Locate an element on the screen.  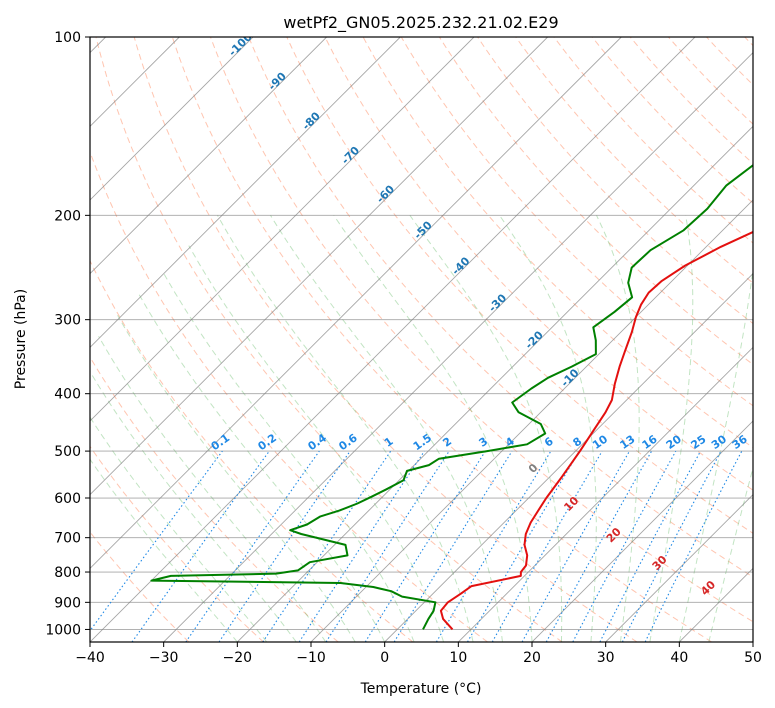
y-tick-label: 600 is located at coordinates (67, 499).